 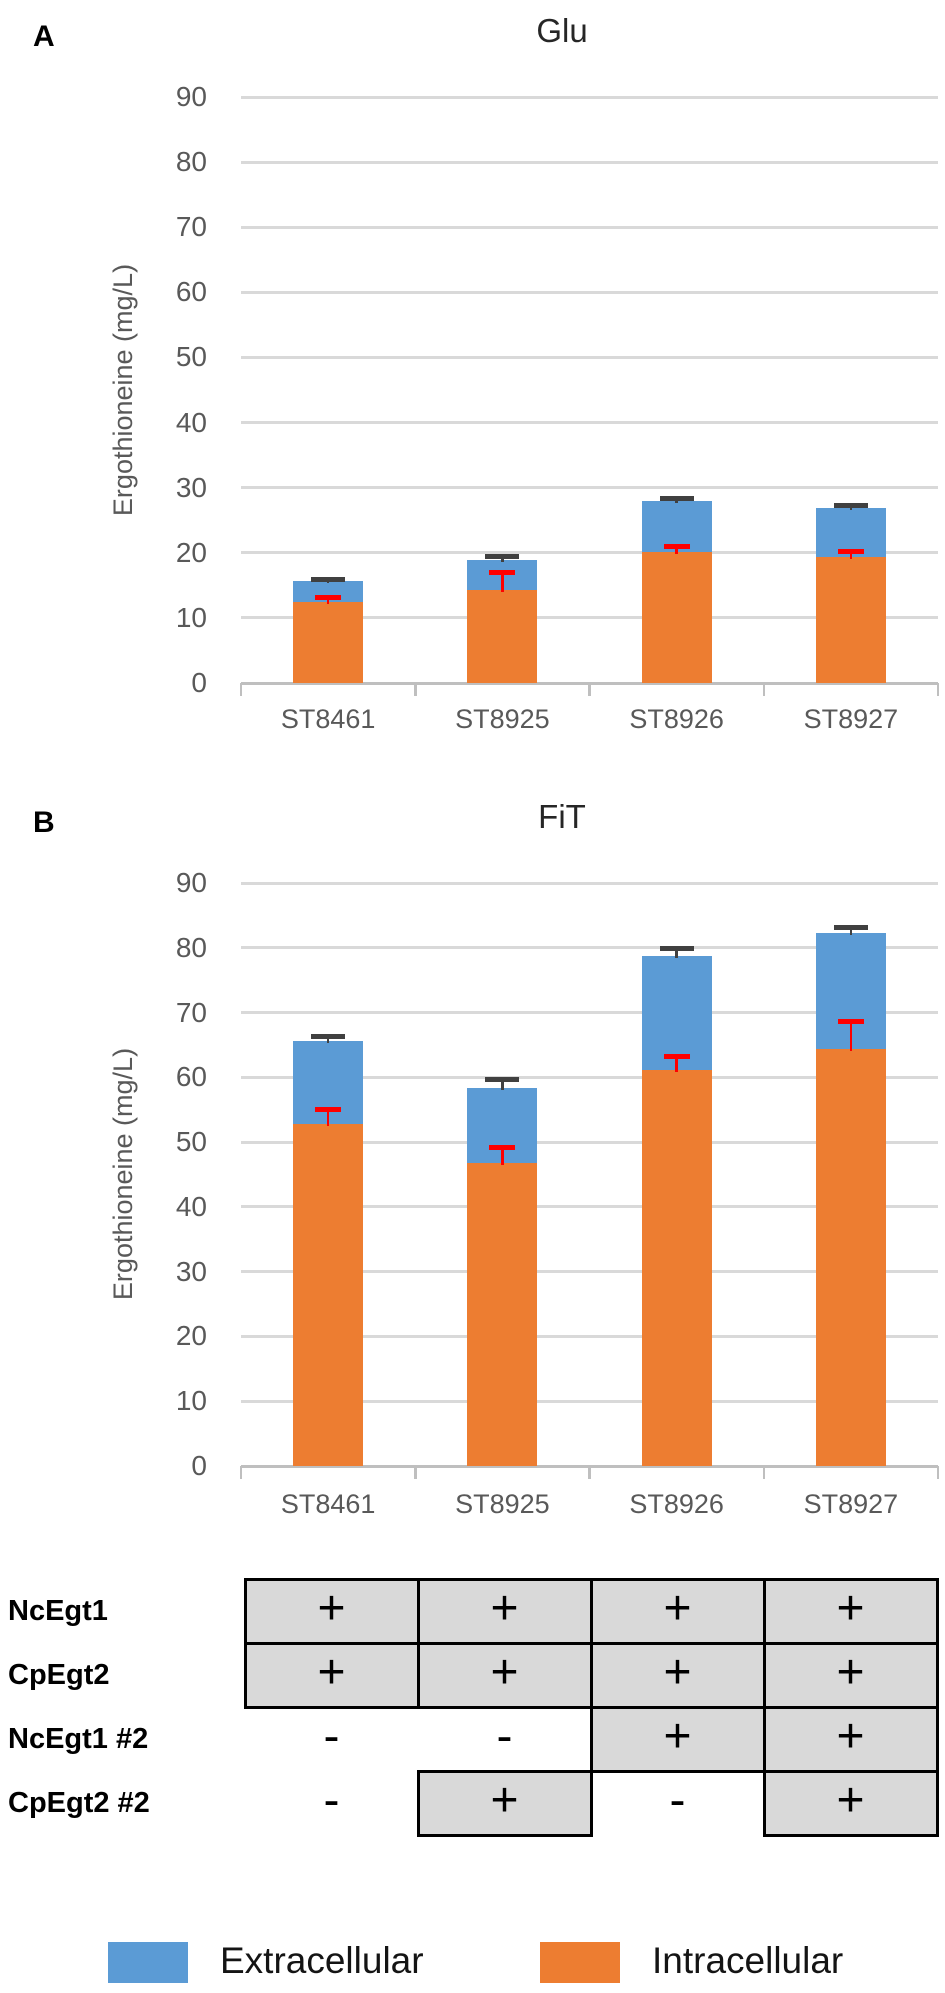 What do you see at coordinates (191, 357) in the screenshot?
I see `y-tick-label: 50` at bounding box center [191, 357].